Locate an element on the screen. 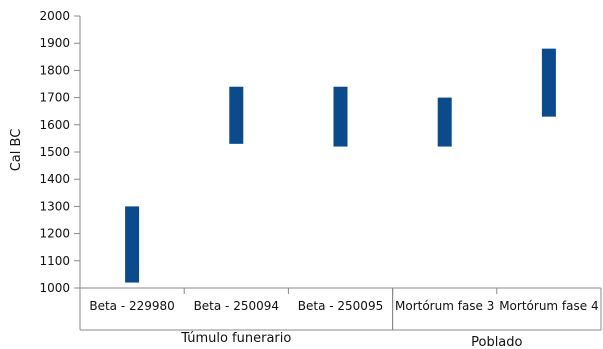 This screenshot has height=349, width=603. group-label: Túmulo funerario is located at coordinates (235, 338).